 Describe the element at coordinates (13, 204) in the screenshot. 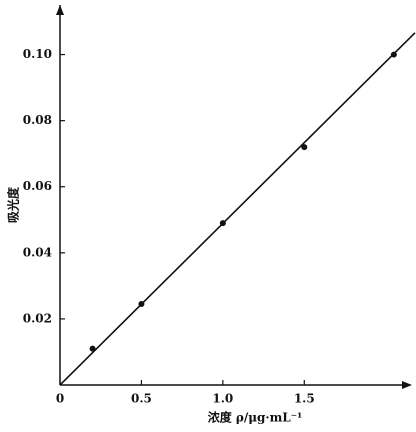

I see `y-axis-label: 吸光度` at that location.